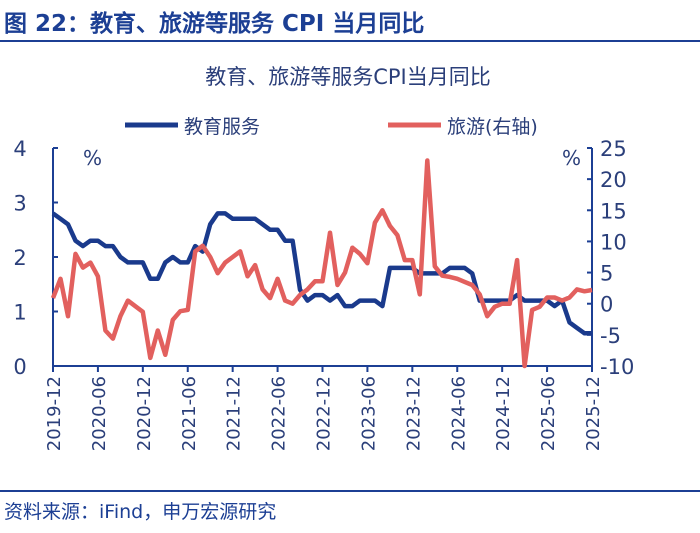  I want to click on left-tick-label: 4, so click(19, 149).